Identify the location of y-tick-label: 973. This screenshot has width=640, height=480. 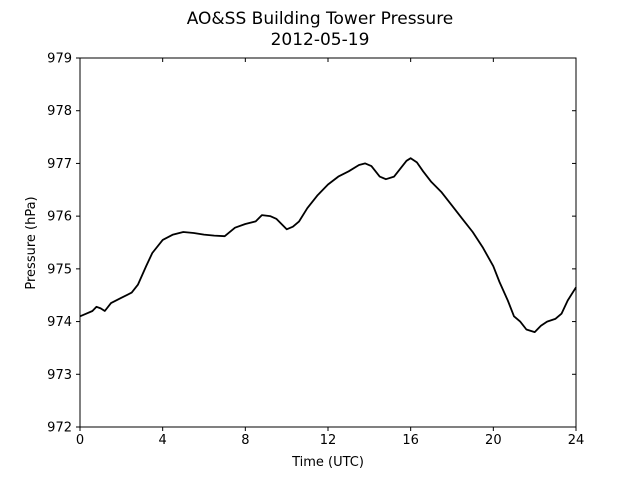
(59, 375).